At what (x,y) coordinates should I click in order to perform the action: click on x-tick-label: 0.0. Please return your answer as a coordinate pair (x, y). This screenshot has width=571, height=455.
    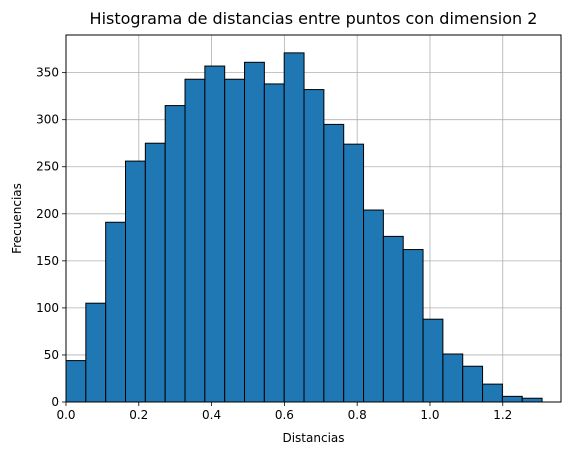
    Looking at the image, I should click on (65, 415).